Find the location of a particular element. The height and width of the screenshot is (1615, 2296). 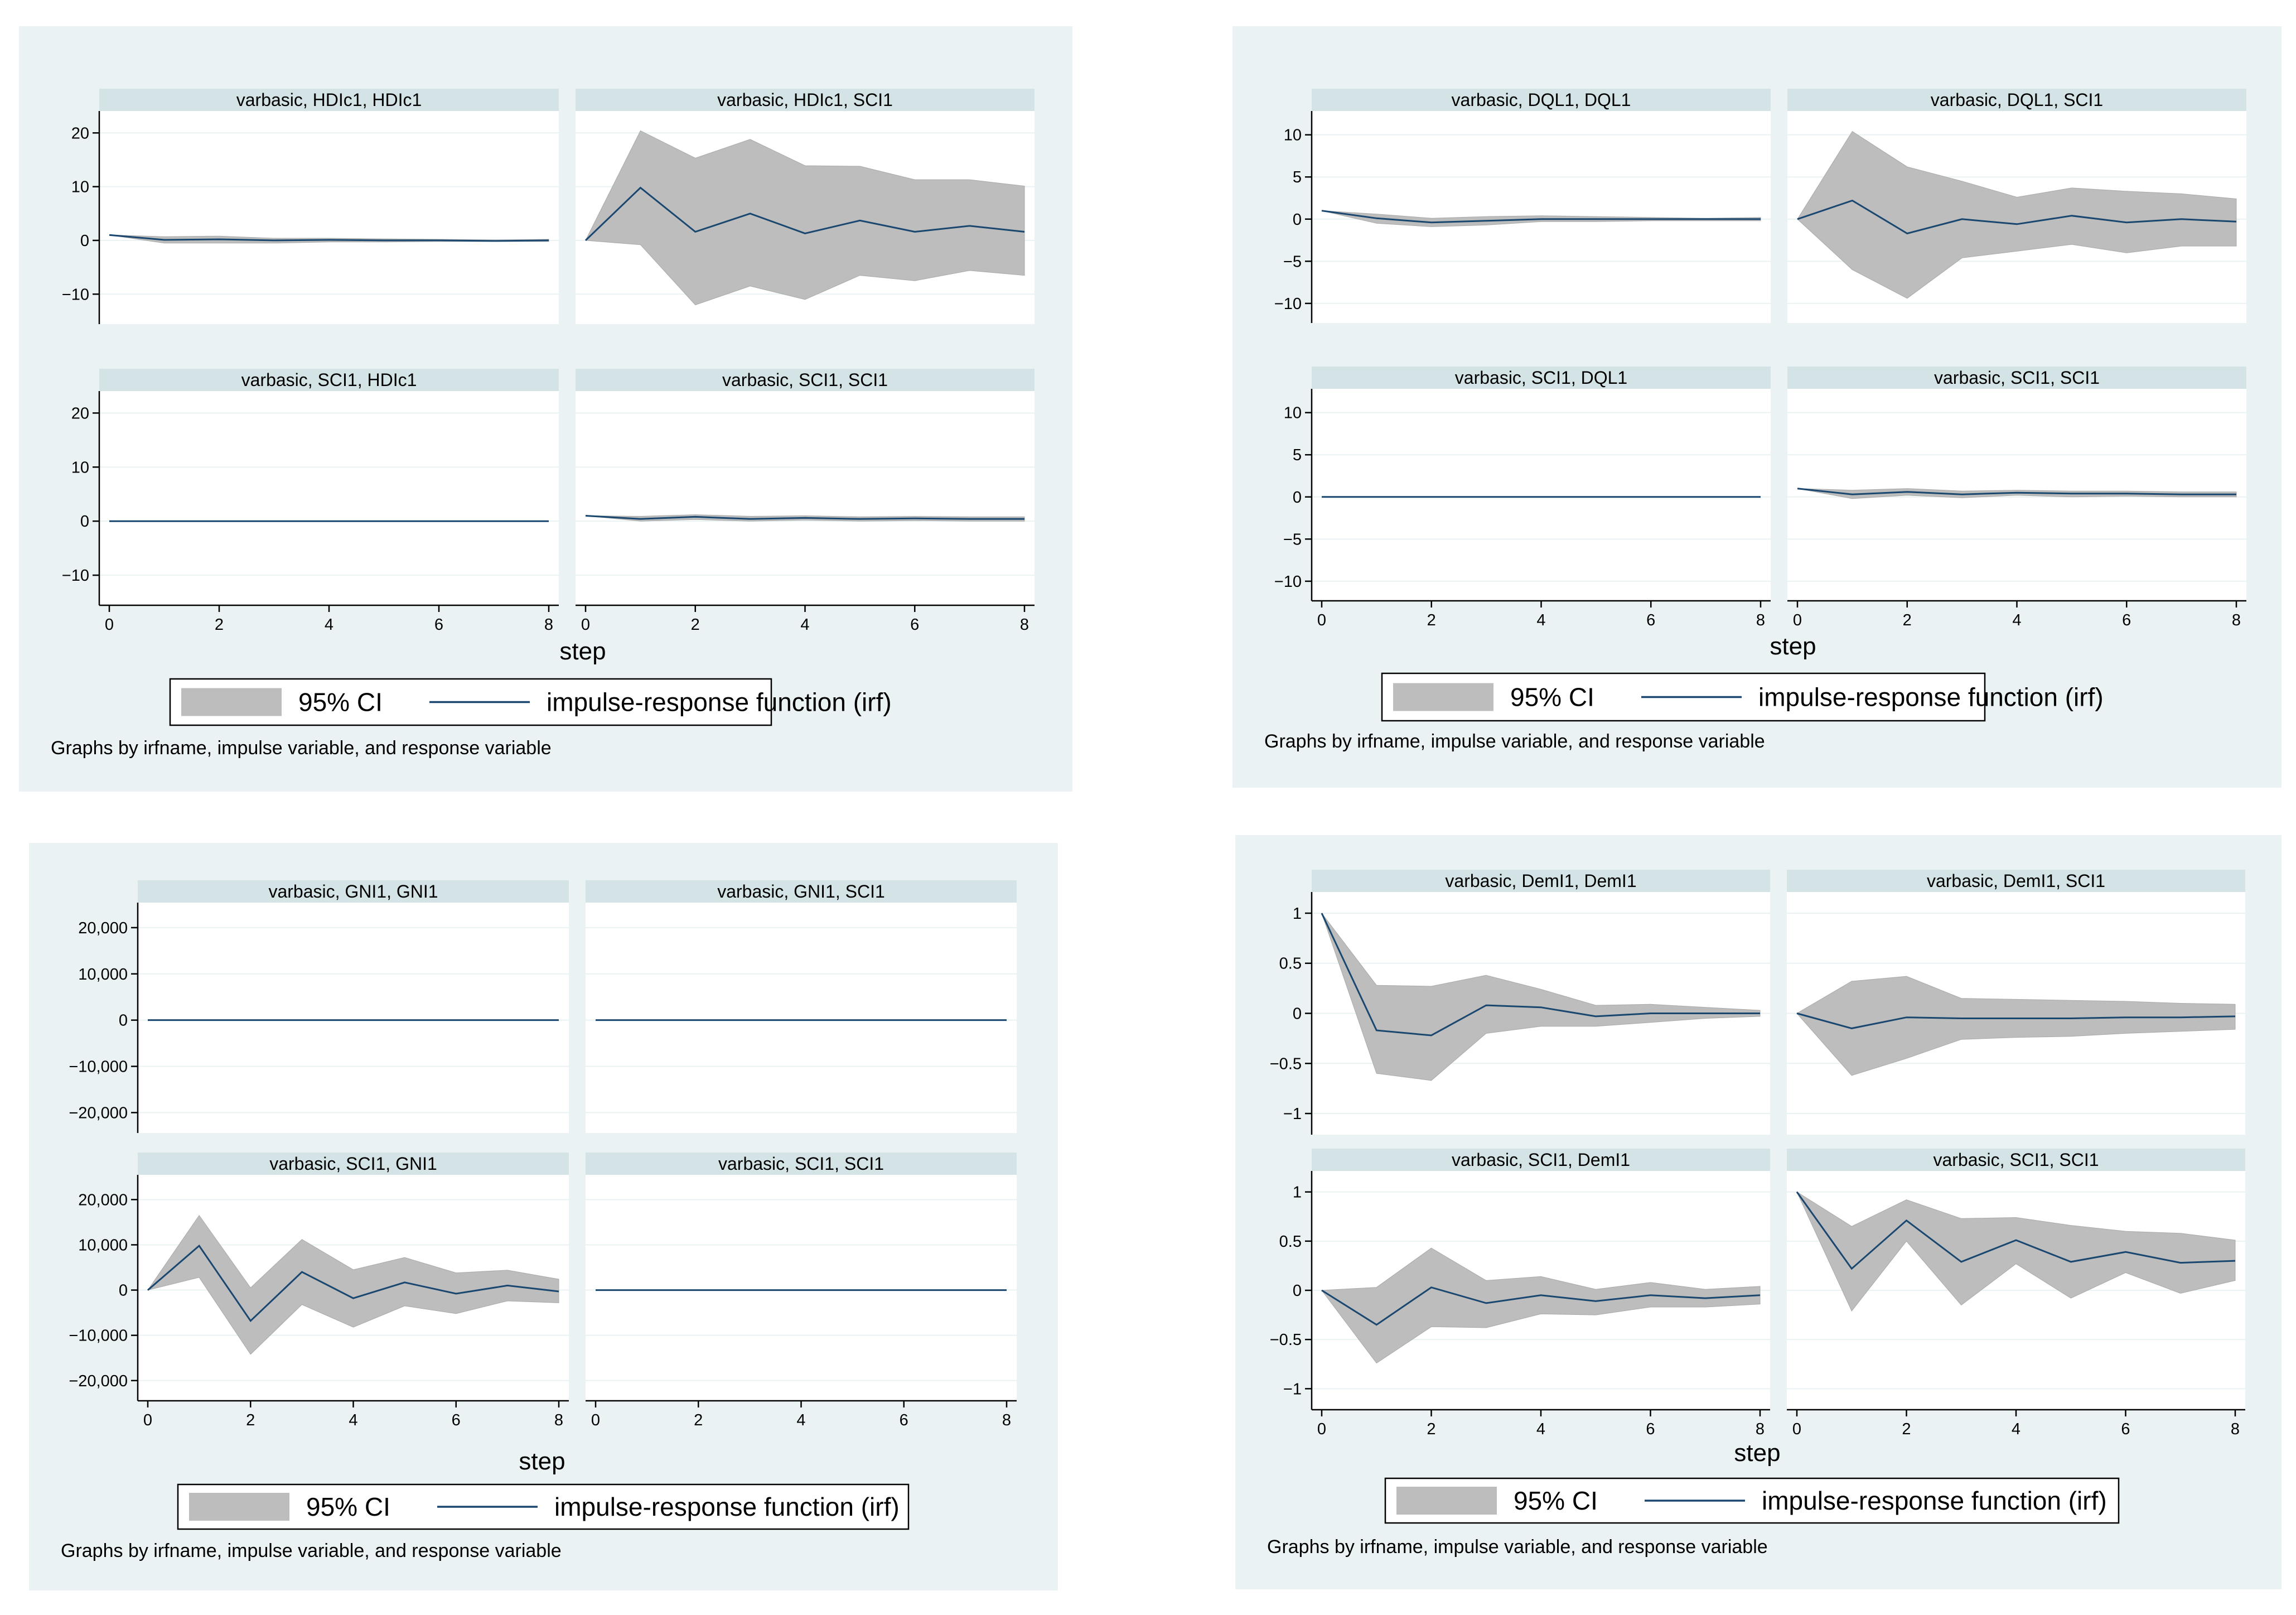

panel-title: varbasic, HDIc1, HDIc1 is located at coordinates (329, 100).